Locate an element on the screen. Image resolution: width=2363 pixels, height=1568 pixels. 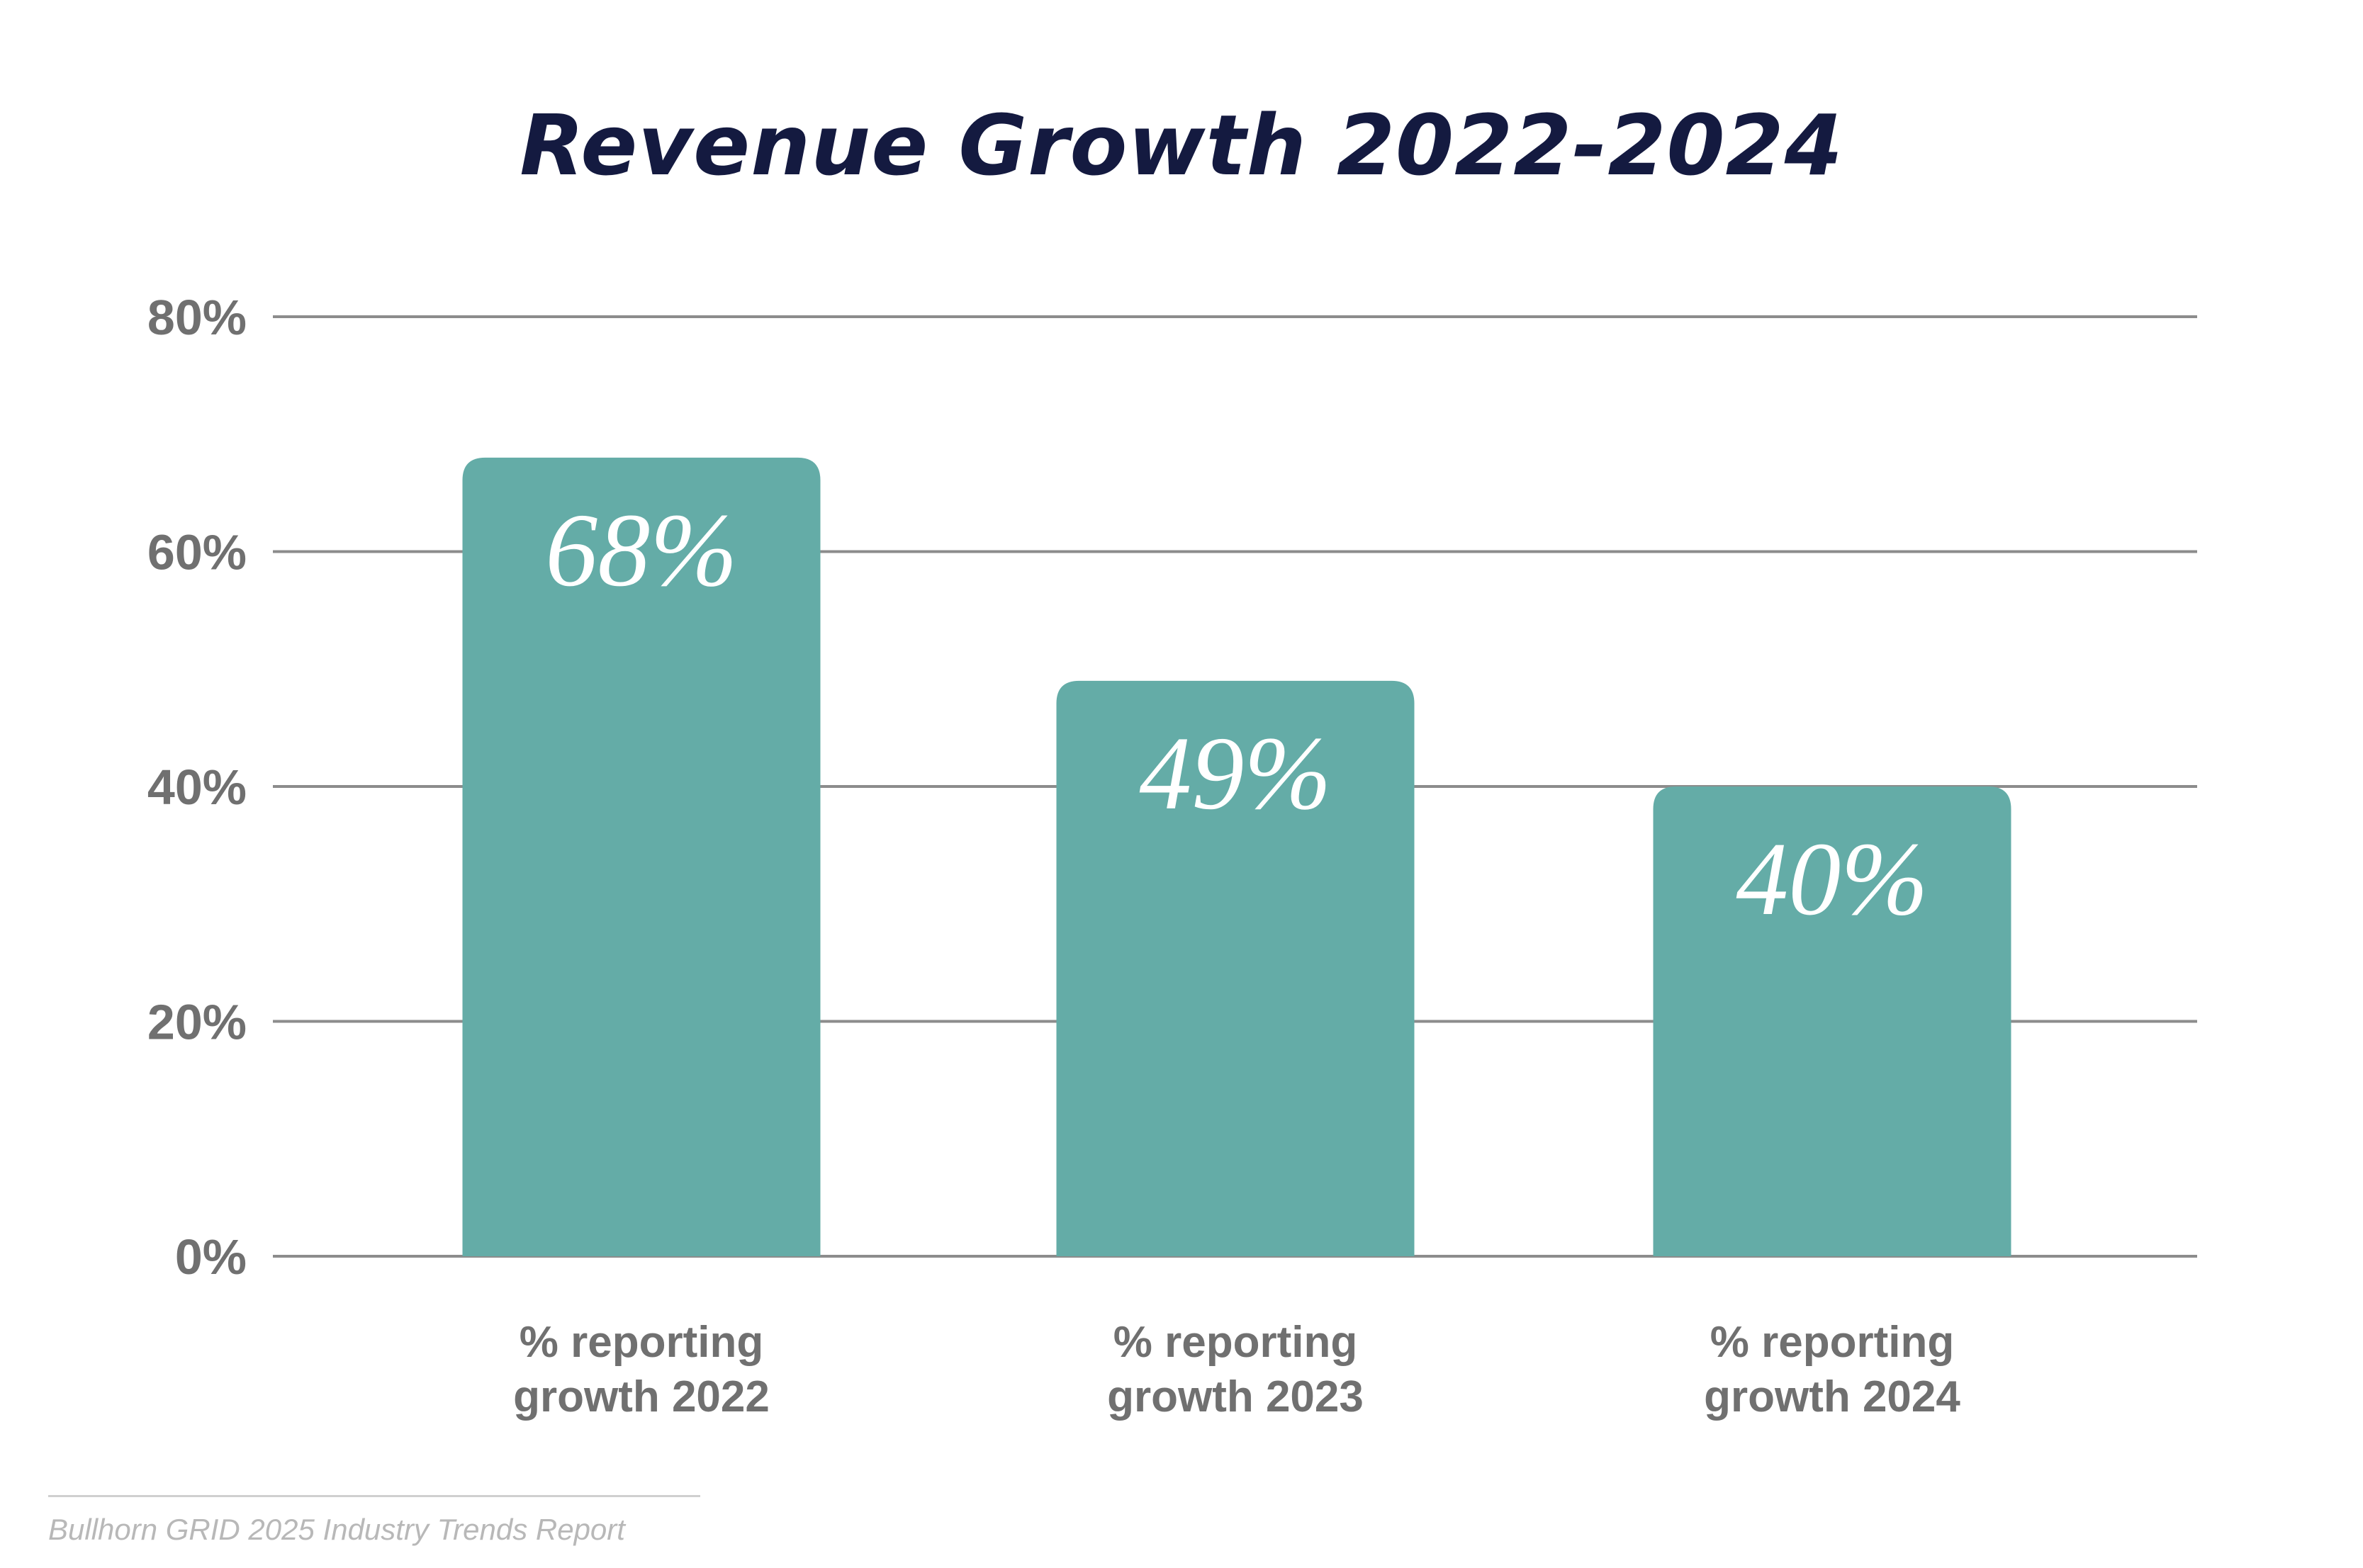
y-tick-label: 20% is located at coordinates (197, 1022).